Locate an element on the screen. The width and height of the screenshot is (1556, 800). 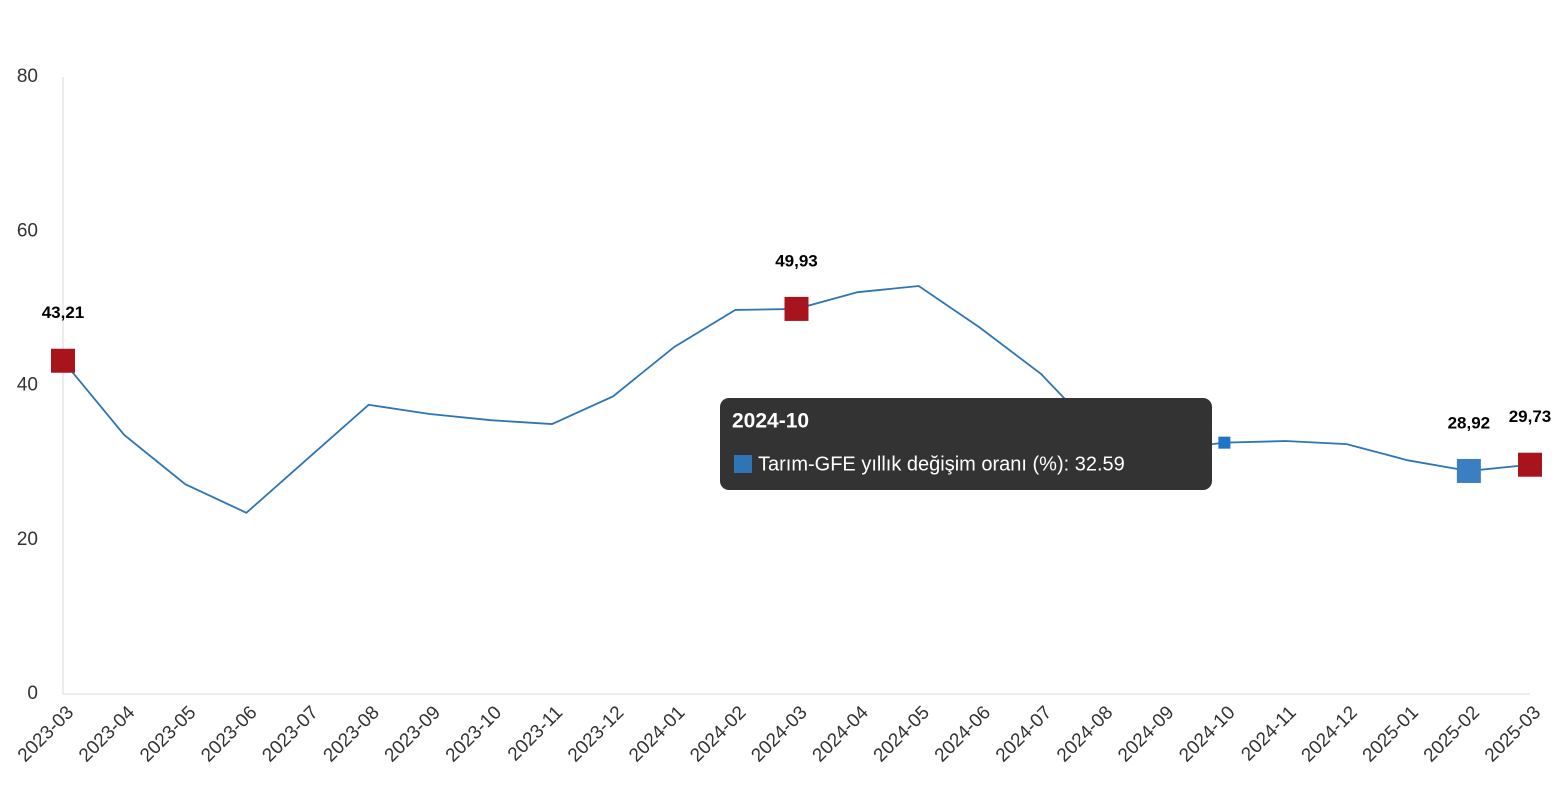
x-tick-label: 2025-01 is located at coordinates (1391, 734).